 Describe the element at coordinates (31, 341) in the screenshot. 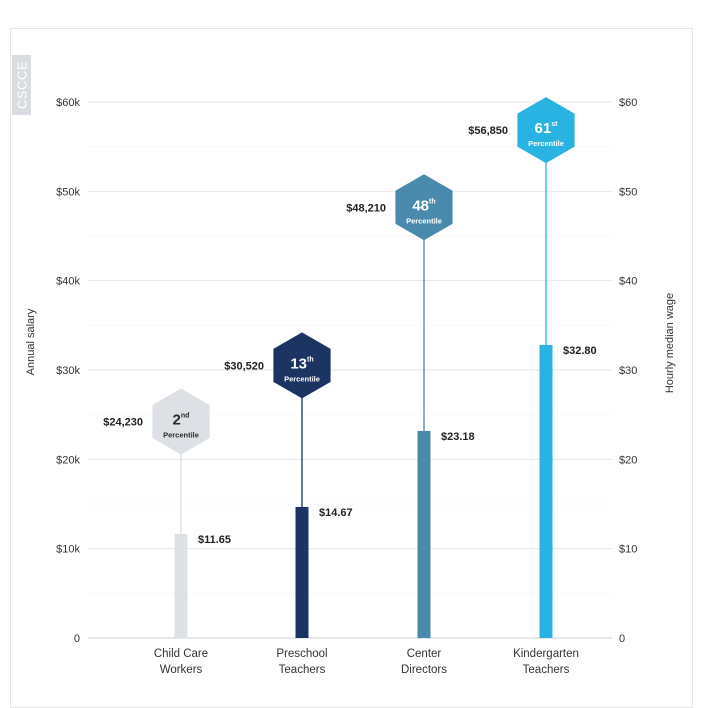

I see `left-axis-title: Annual salary` at that location.